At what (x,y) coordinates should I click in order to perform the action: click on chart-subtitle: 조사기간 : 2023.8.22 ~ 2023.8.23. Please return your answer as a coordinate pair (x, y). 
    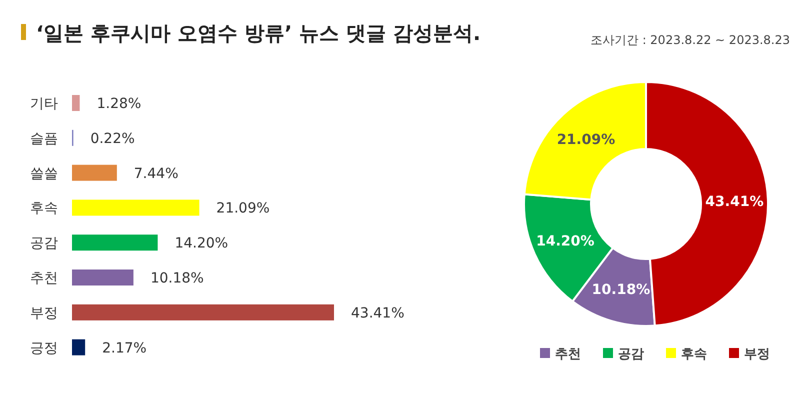
    Looking at the image, I should click on (690, 40).